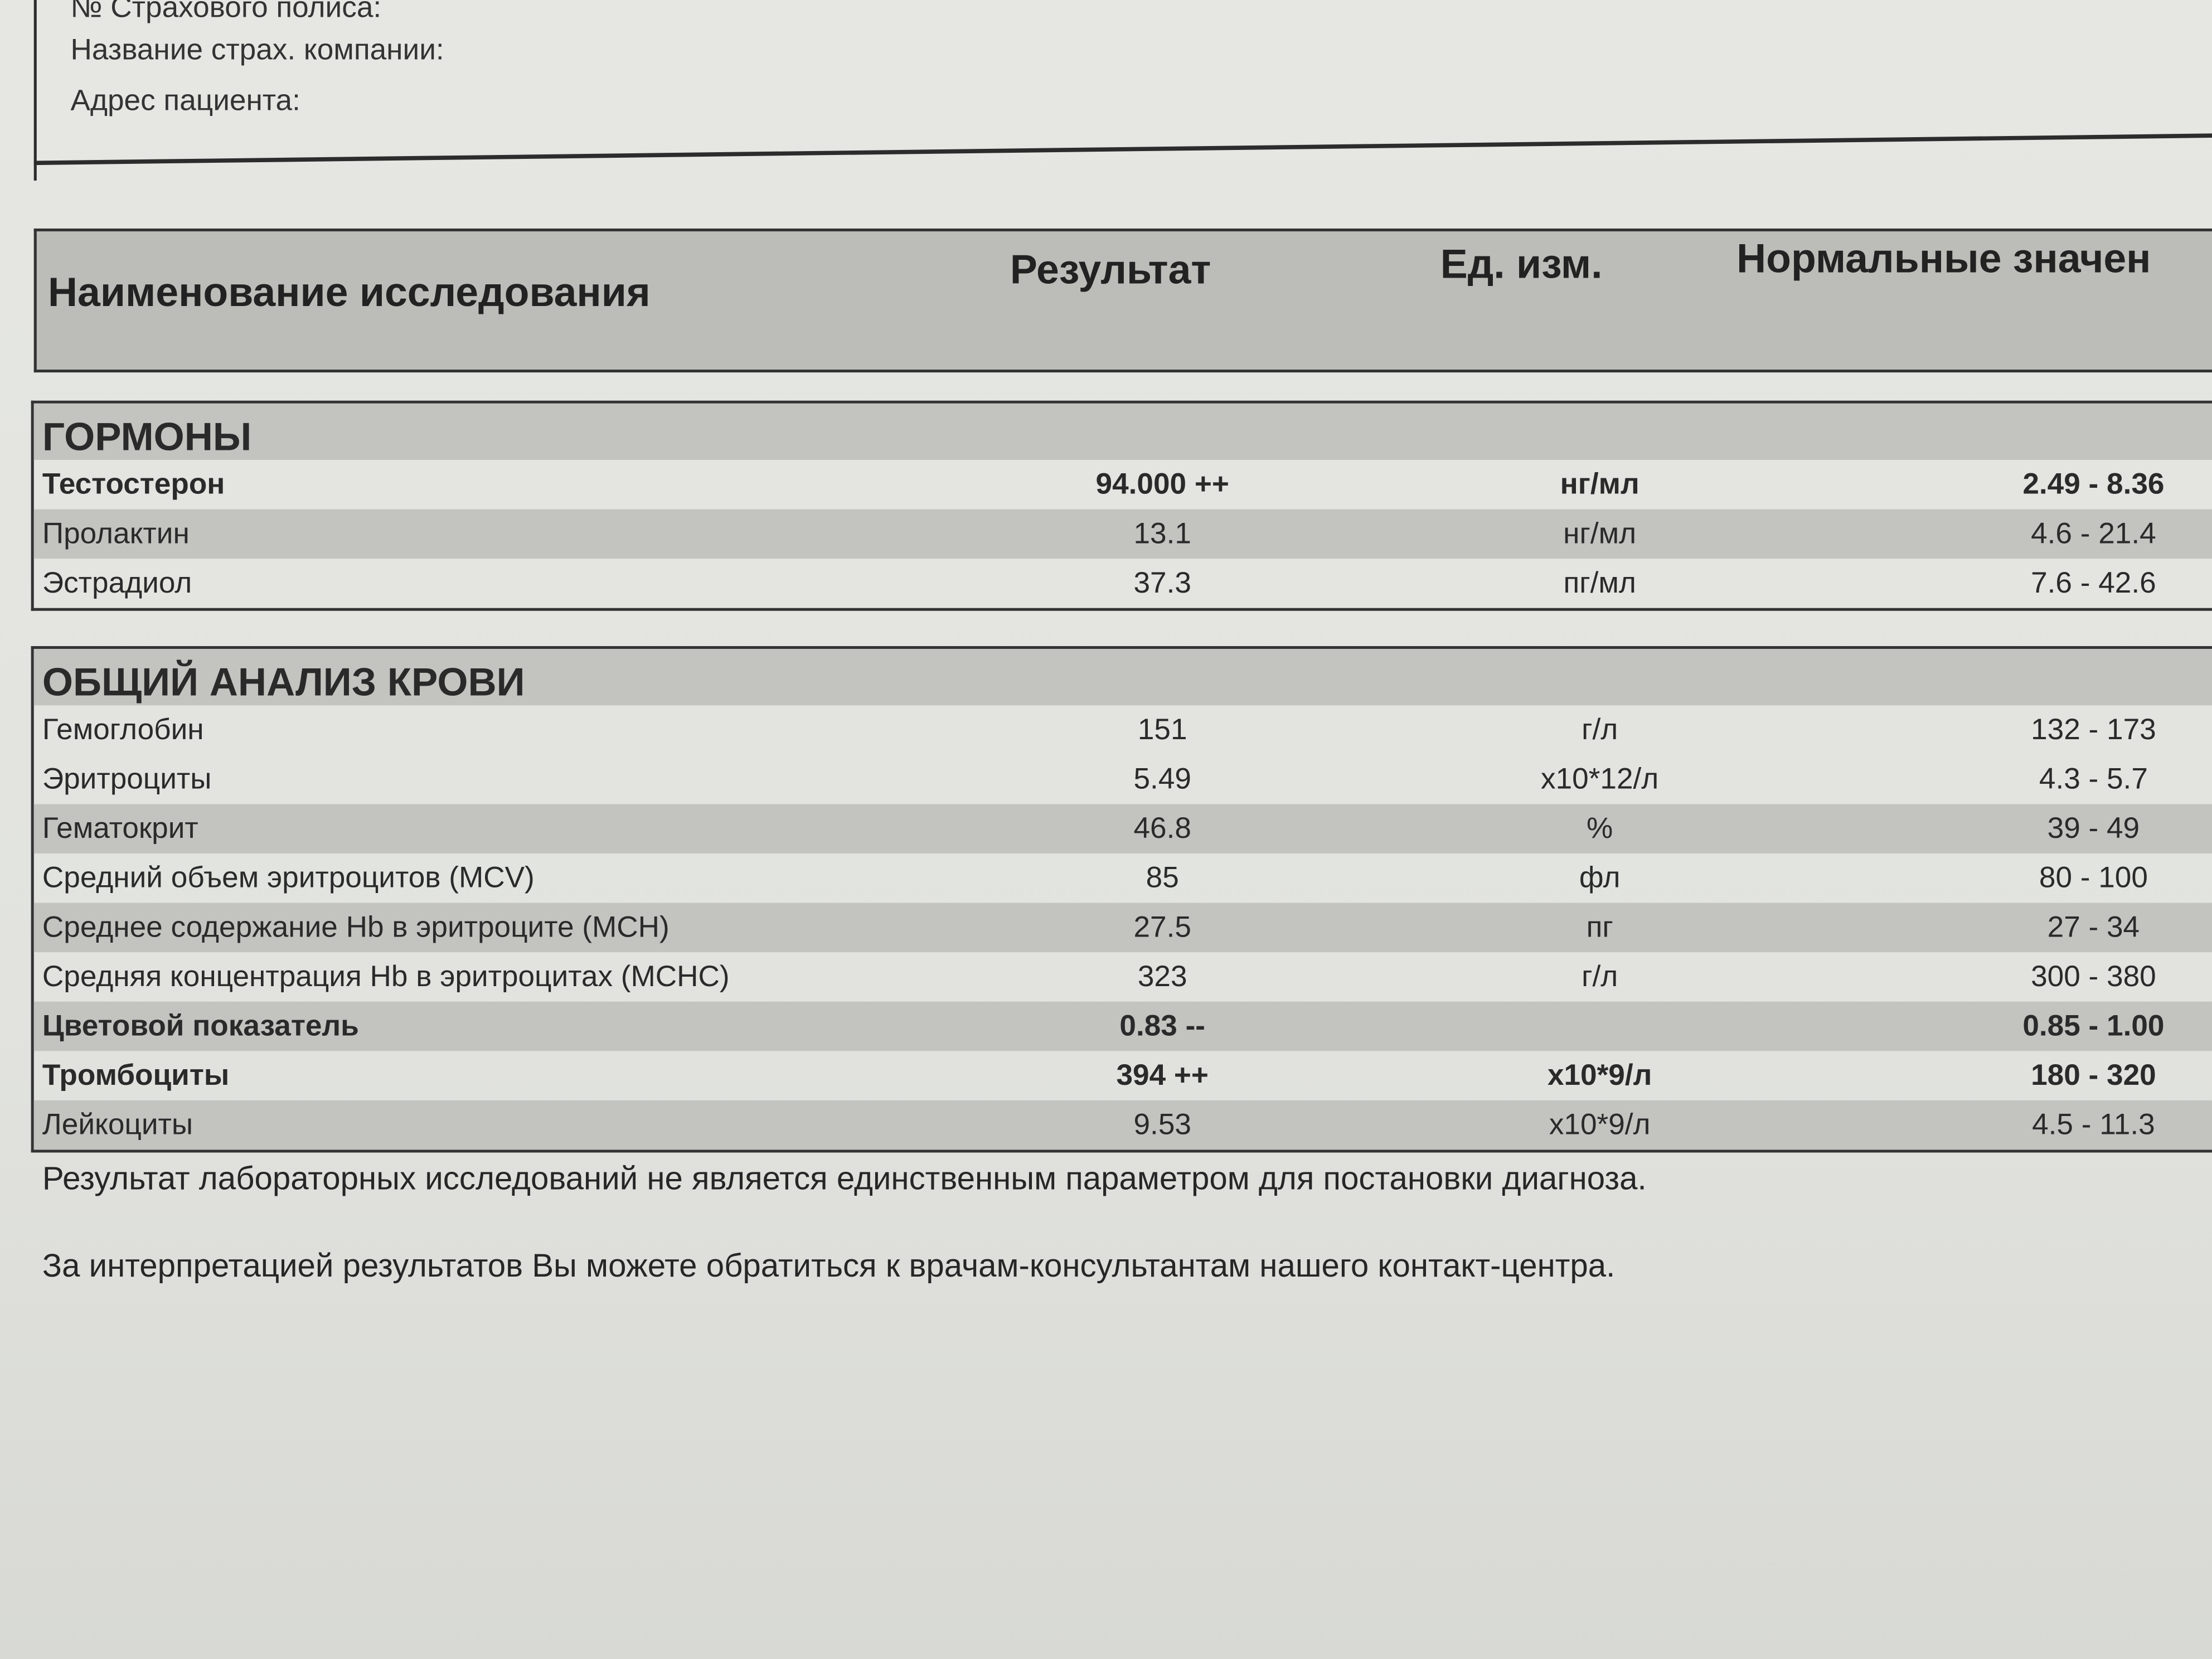 The width and height of the screenshot is (2212, 1659). I want to click on test-reference: 0.85 - 1.00, so click(2093, 1026).